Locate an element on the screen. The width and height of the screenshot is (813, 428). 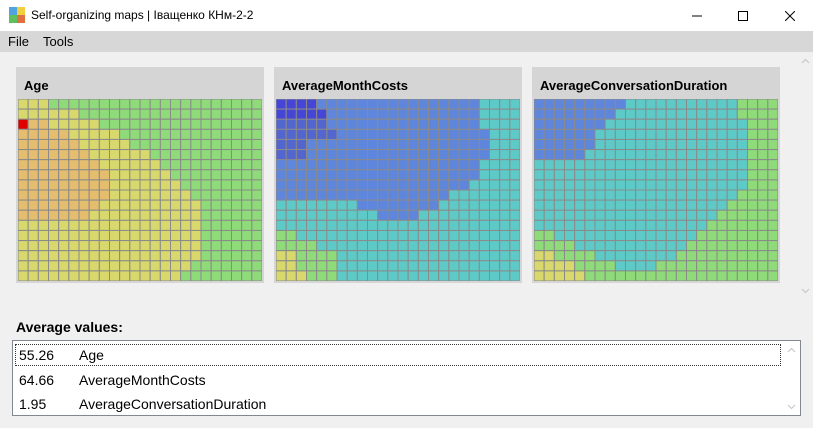
scroll-down-icon is located at coordinates (805, 290).